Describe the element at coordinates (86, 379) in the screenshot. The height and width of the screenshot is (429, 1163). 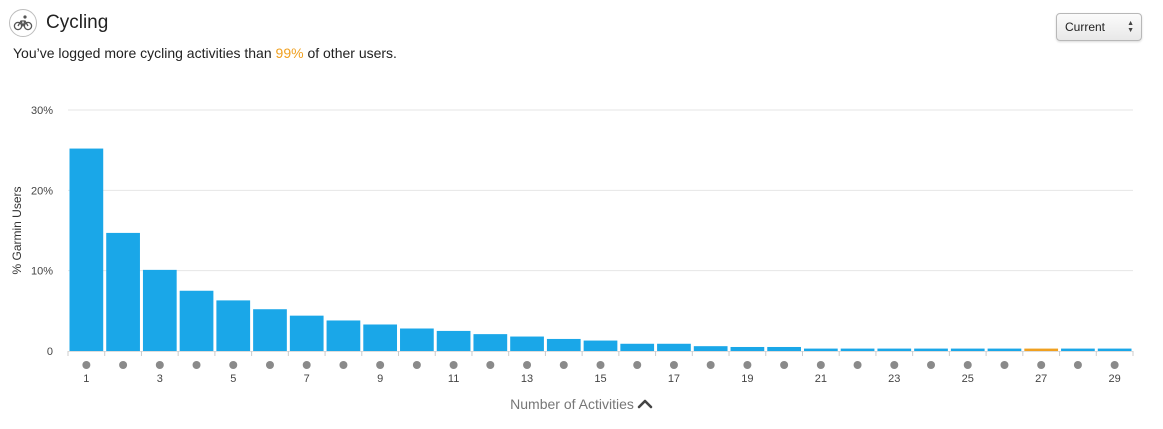
I see `x-tick-label: 1` at that location.